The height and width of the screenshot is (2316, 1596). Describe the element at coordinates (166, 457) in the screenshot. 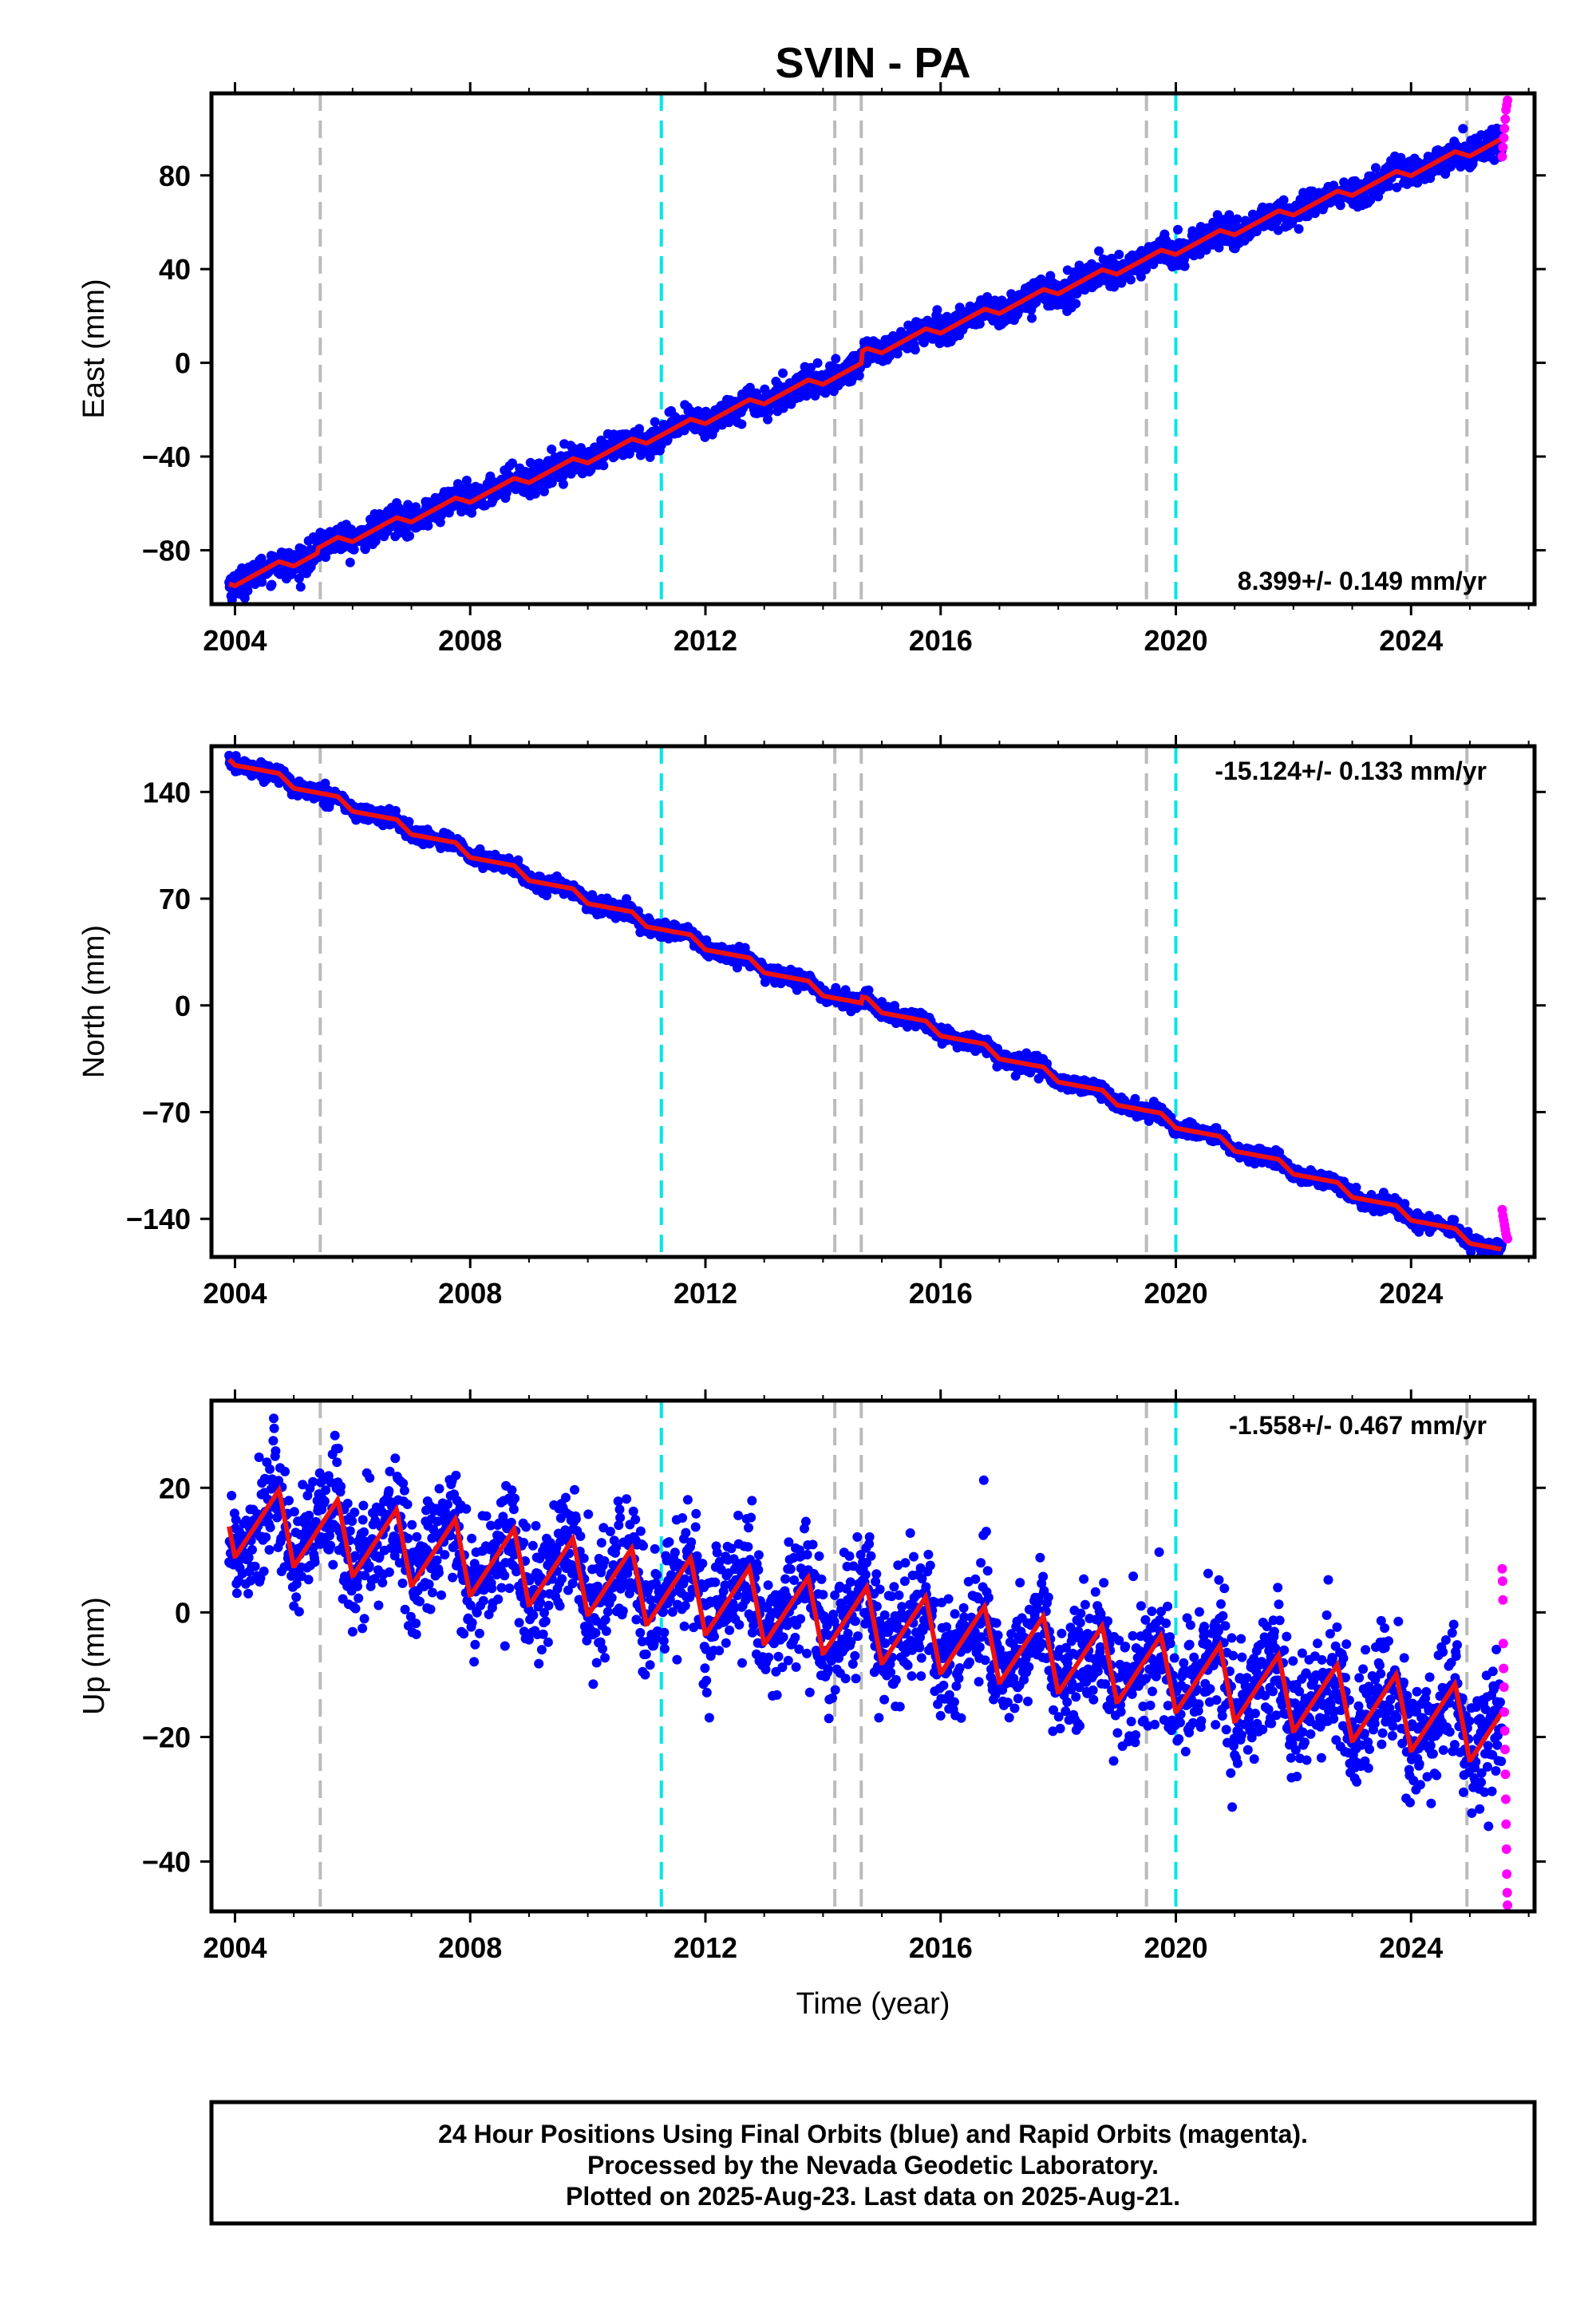

I see `east-y-tick-label: −40` at that location.